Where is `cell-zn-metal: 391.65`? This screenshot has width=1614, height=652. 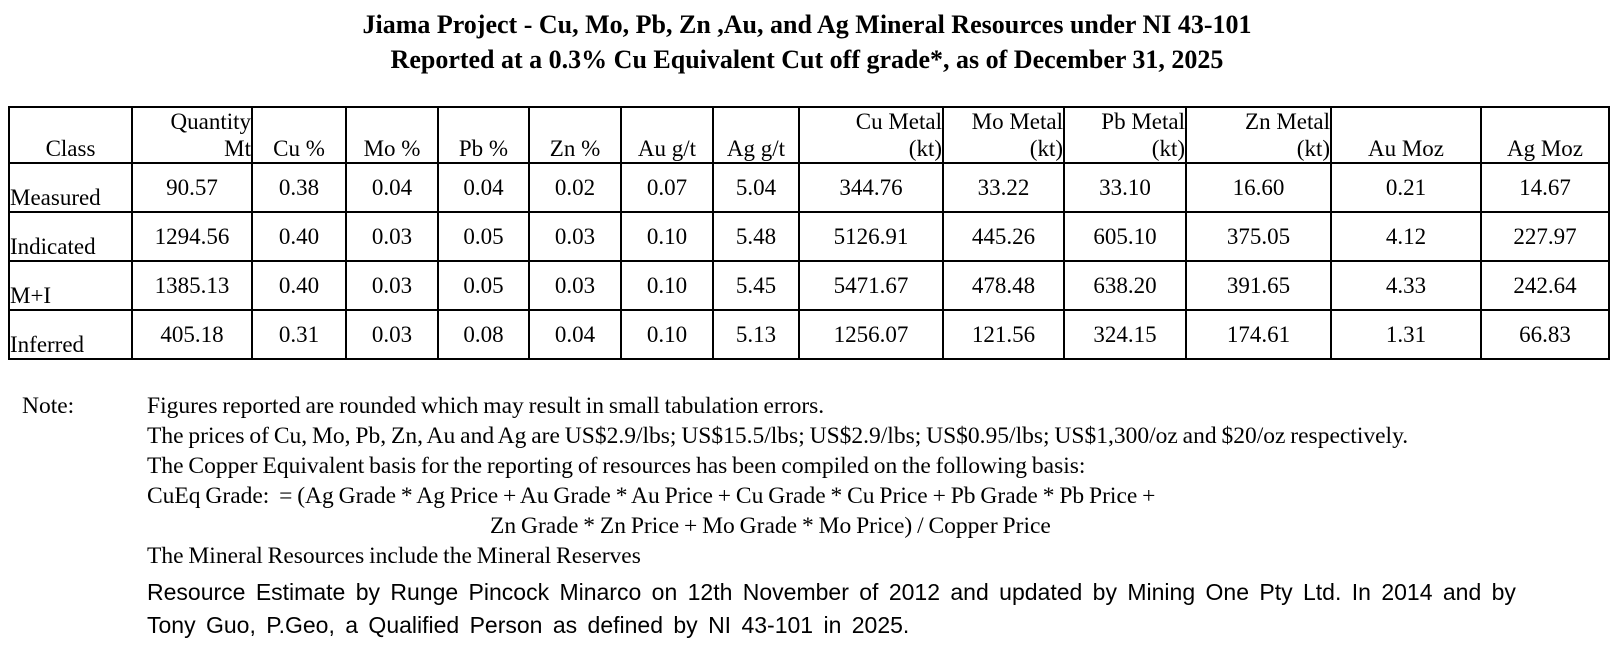
cell-zn-metal: 391.65 is located at coordinates (1258, 285).